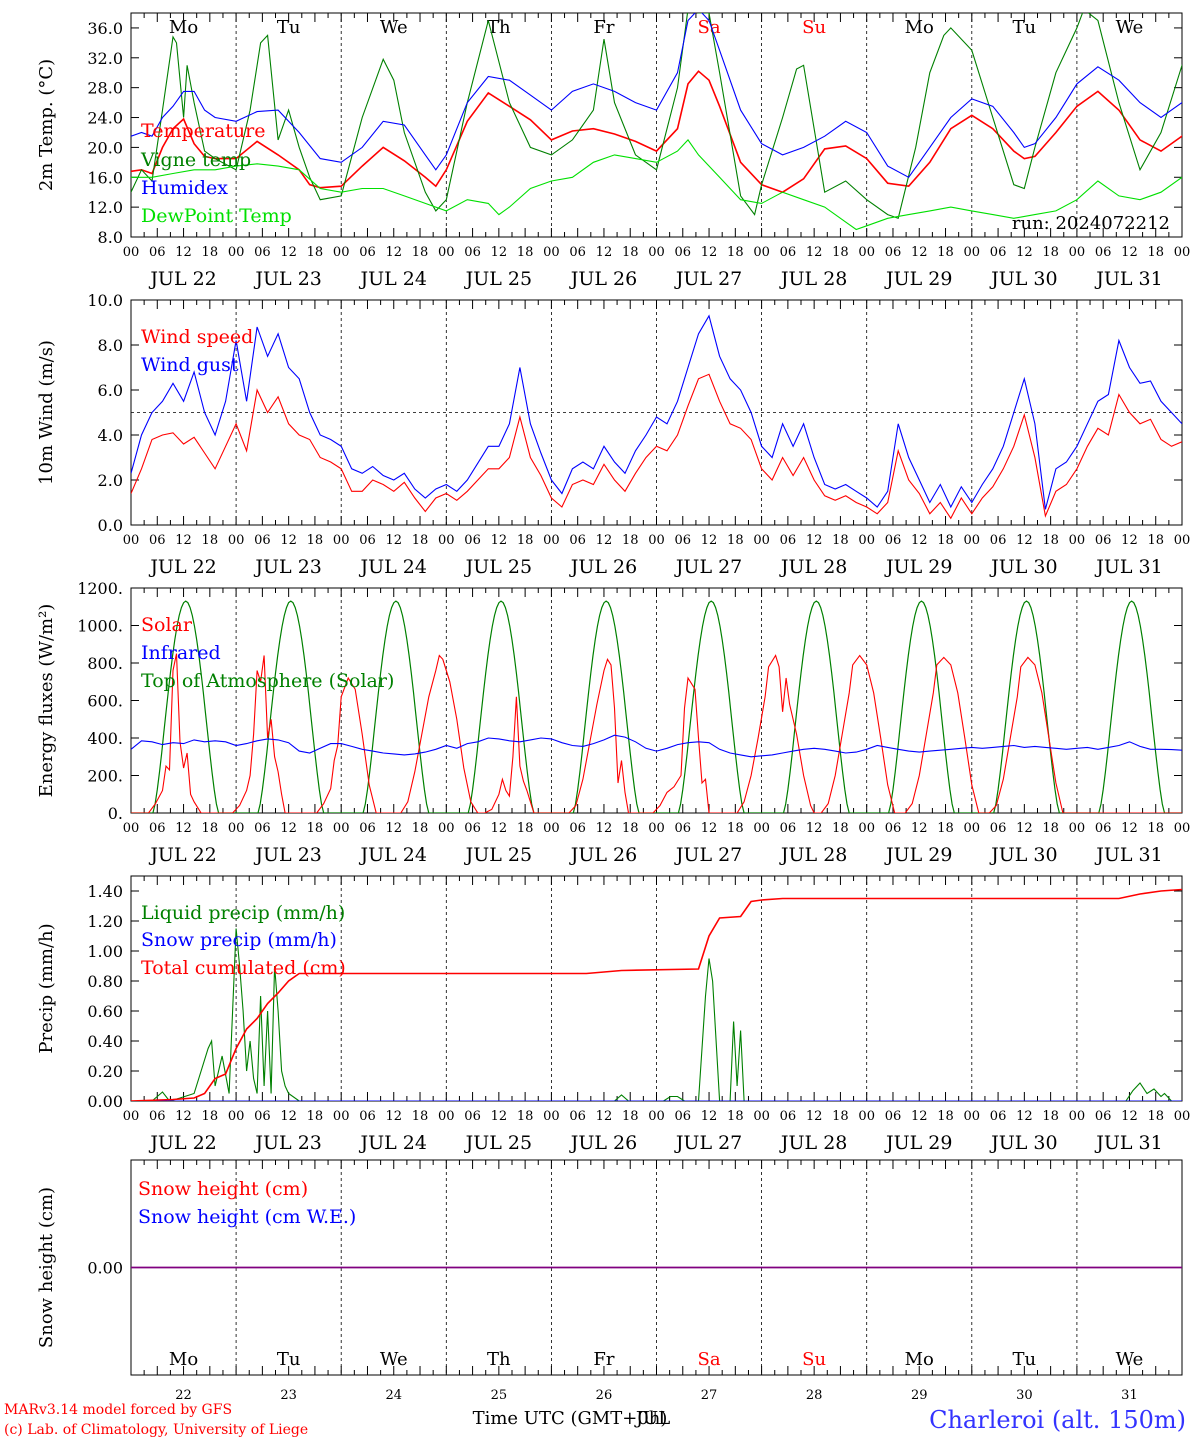 The width and height of the screenshot is (1194, 1440). I want to click on y-axis-title: 10m Wind (m/s), so click(46, 412).